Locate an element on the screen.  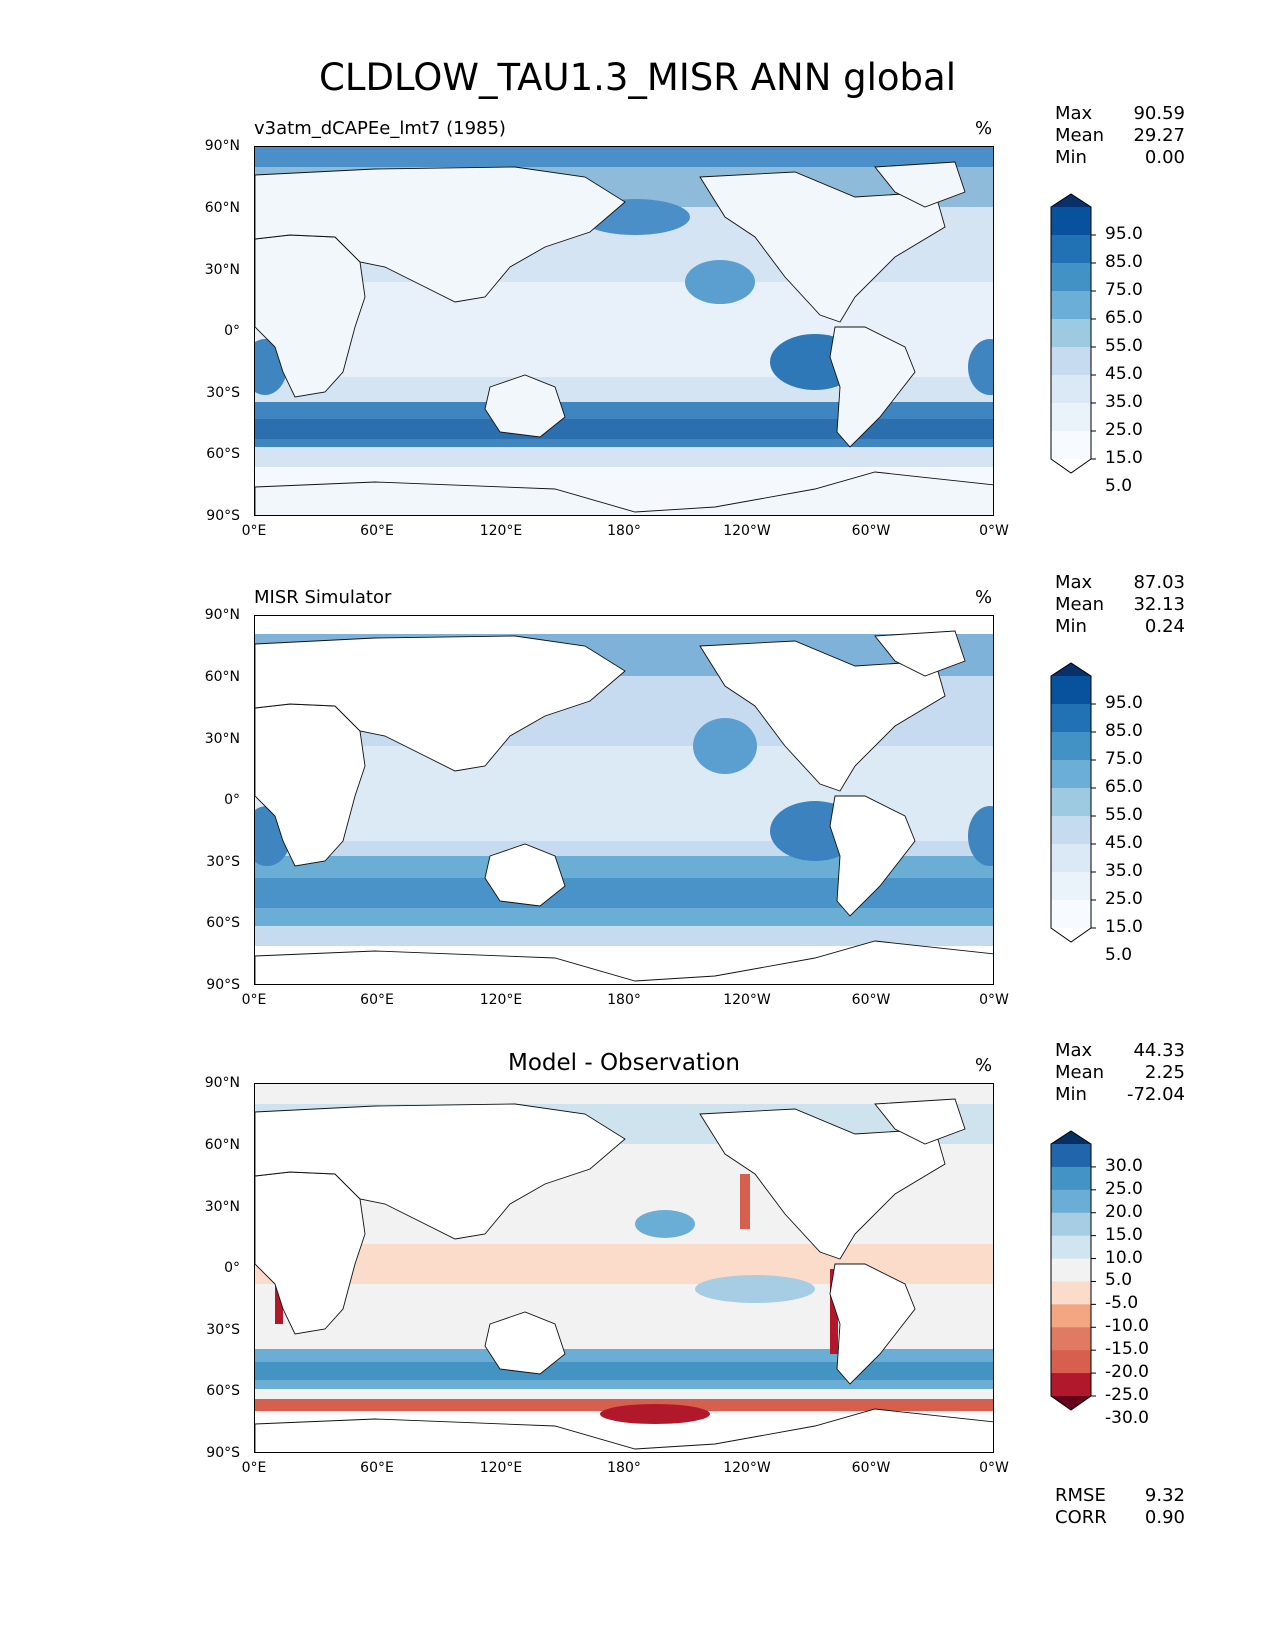
colorbar-tick-label: -20.0 is located at coordinates (1127, 1372).